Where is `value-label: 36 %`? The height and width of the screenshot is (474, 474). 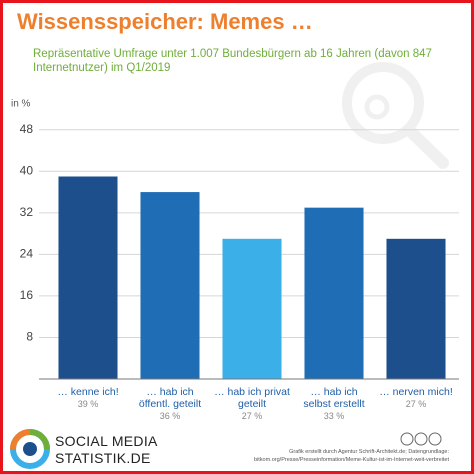 value-label: 36 % is located at coordinates (170, 416).